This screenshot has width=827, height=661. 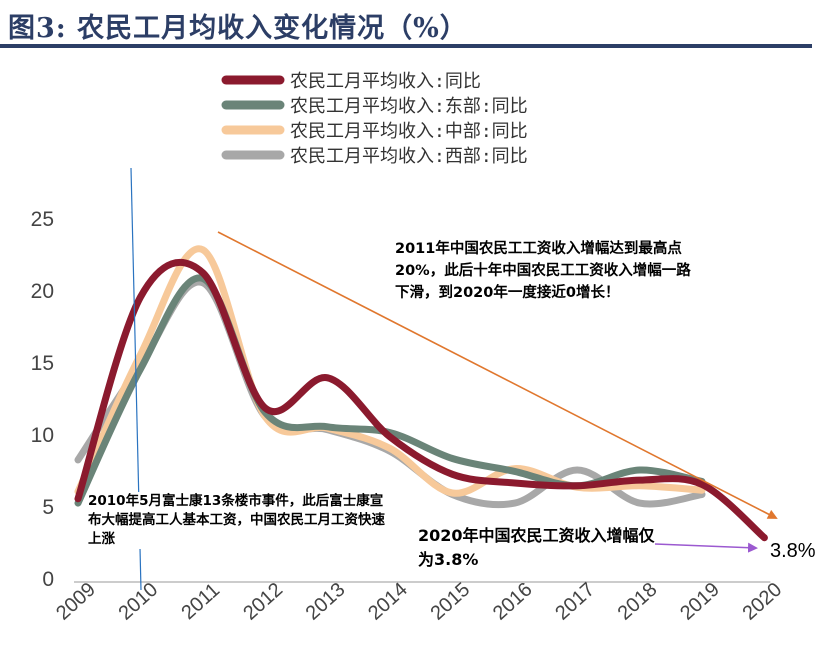 I want to click on title-underline, so click(x=406, y=46).